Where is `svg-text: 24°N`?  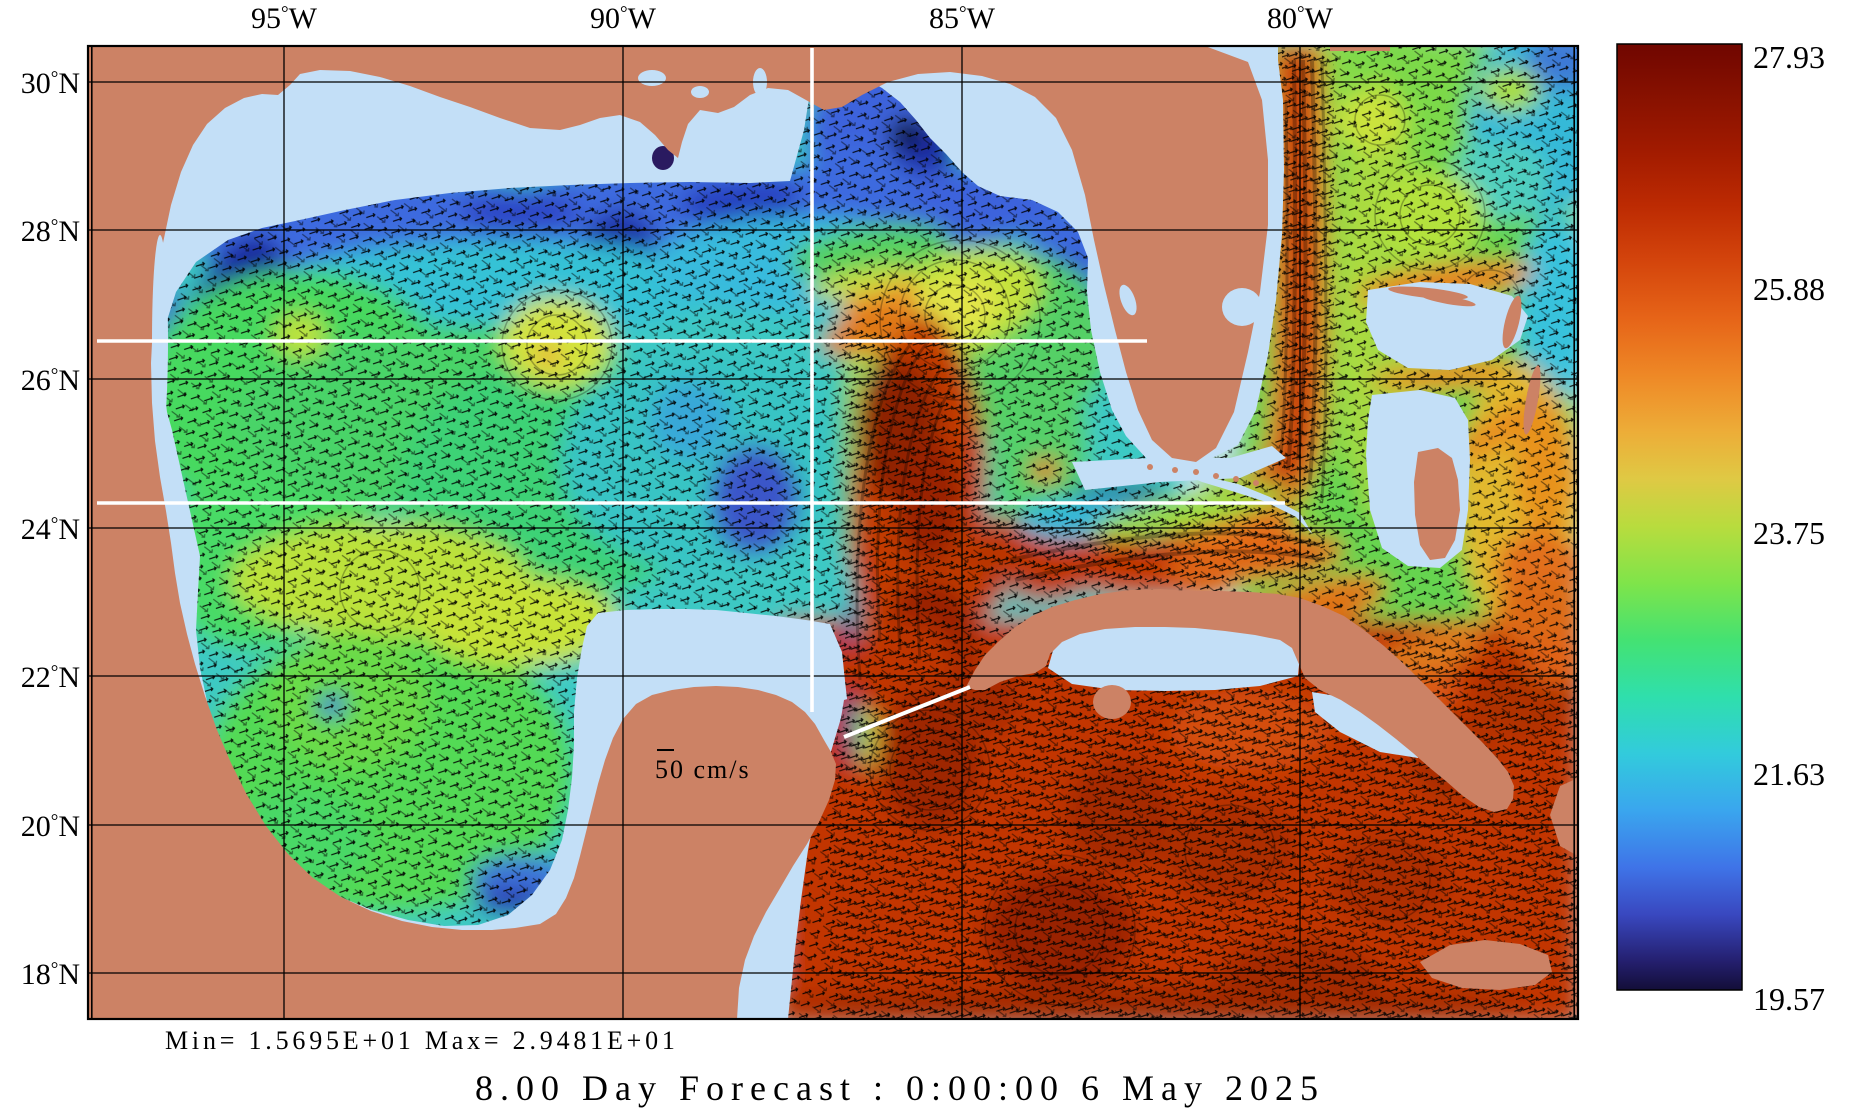
svg-text: 24°N is located at coordinates (50, 529).